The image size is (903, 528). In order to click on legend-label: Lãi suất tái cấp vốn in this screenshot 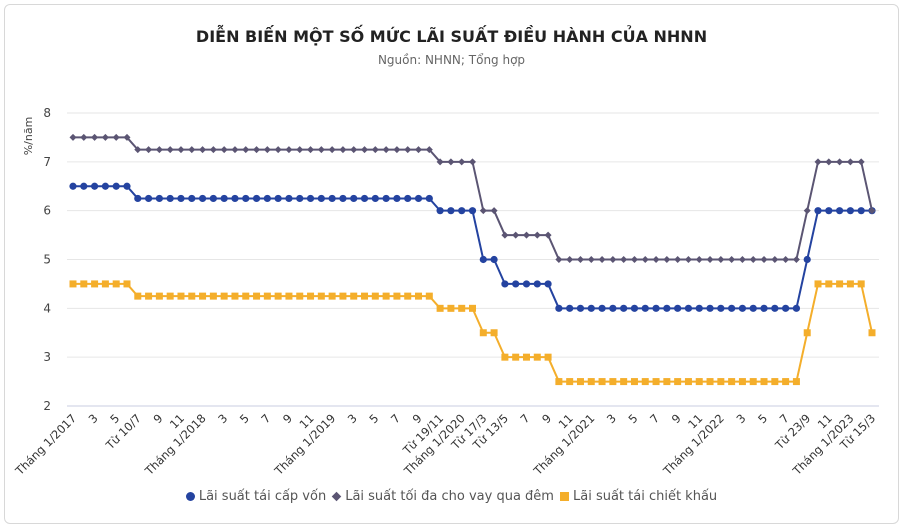, I will do `click(262, 496)`.